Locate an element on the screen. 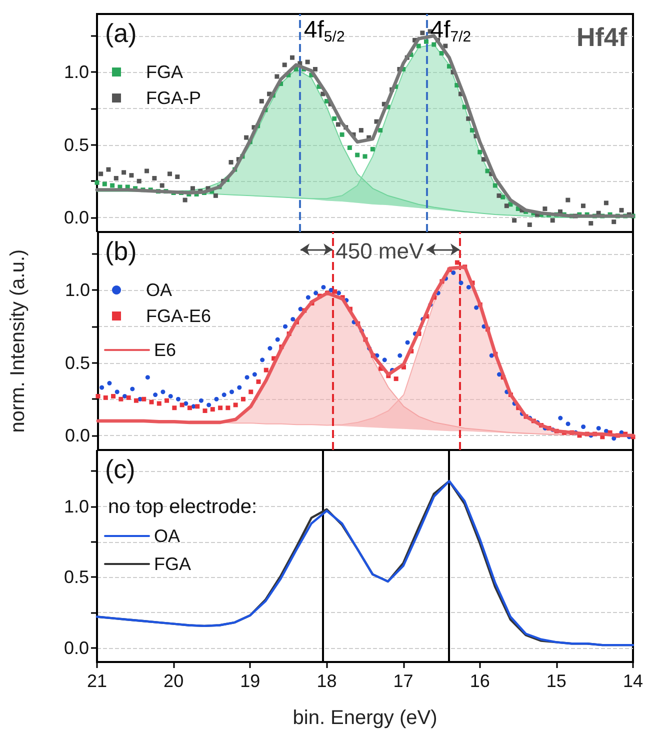  legend-label: E6 is located at coordinates (165, 350).